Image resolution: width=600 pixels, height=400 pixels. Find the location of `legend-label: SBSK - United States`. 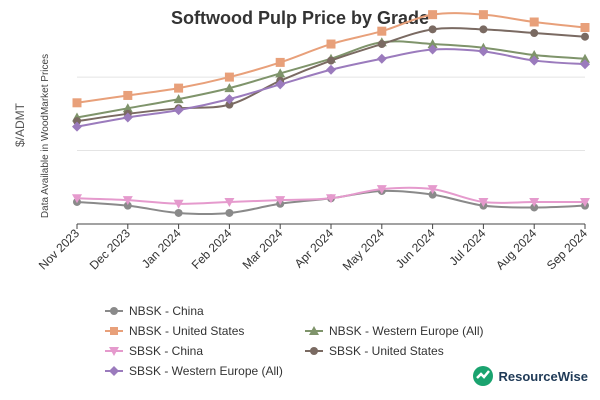

legend-label: SBSK - United States is located at coordinates (386, 351).